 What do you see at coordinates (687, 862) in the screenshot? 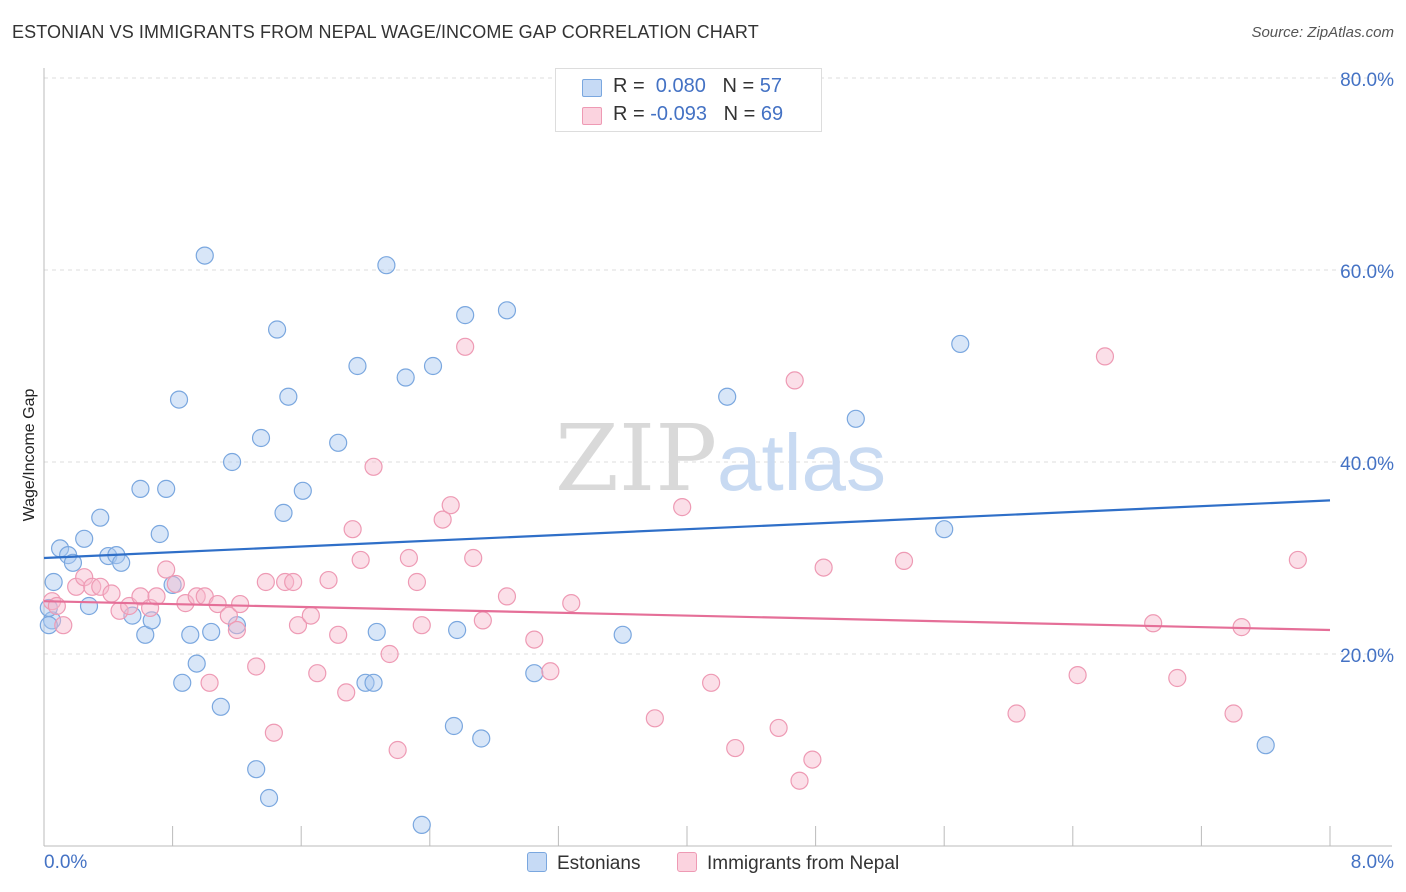
I see `nepal-legend-swatch` at bounding box center [687, 862].